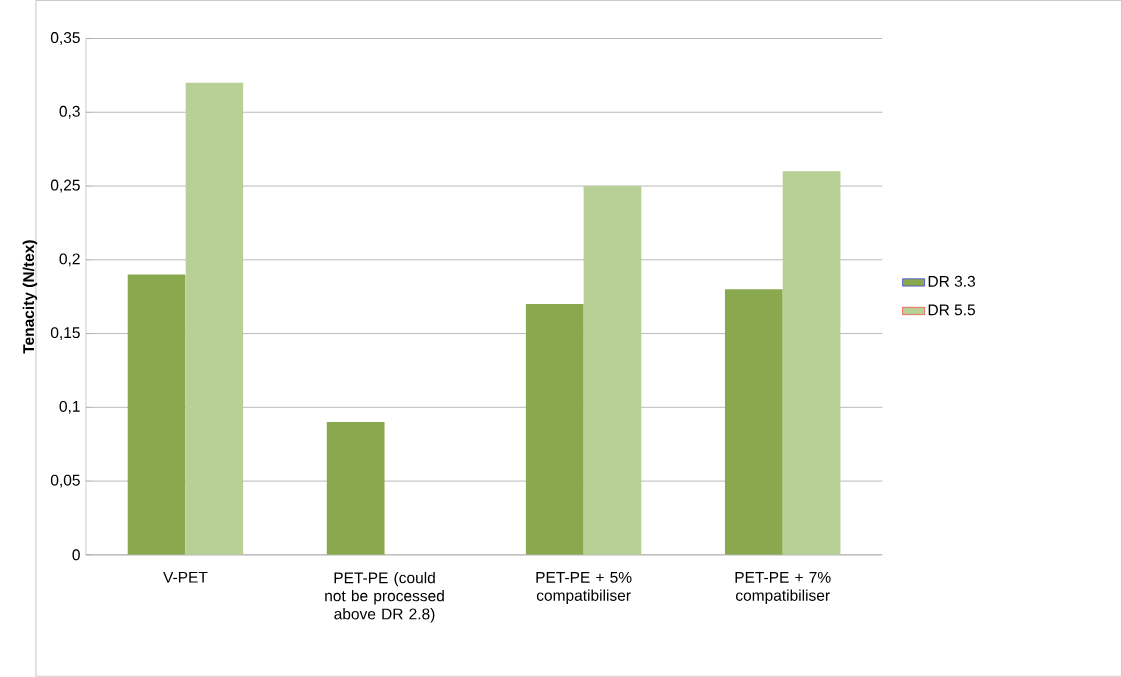  What do you see at coordinates (76, 555) in the screenshot?
I see `y-tick-label: 0` at bounding box center [76, 555].